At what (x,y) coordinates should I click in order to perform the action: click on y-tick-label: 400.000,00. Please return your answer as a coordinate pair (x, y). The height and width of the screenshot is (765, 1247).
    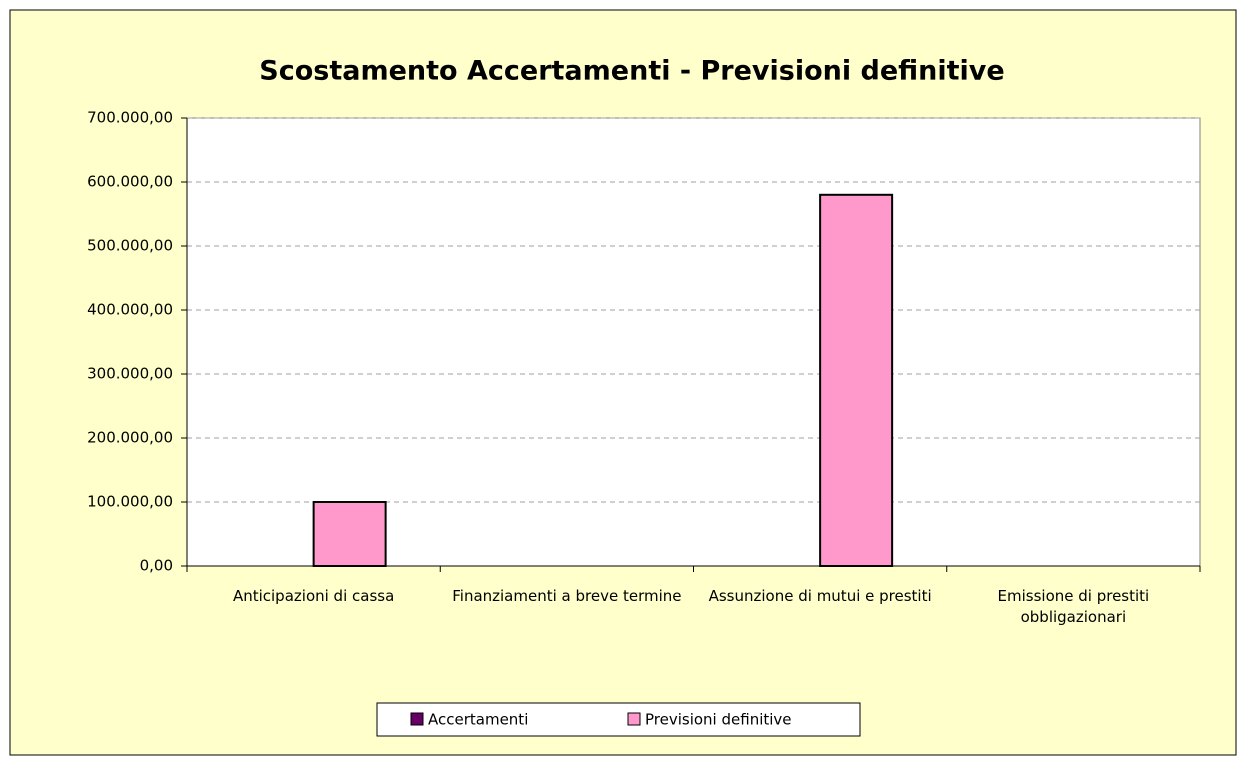
    Looking at the image, I should click on (130, 310).